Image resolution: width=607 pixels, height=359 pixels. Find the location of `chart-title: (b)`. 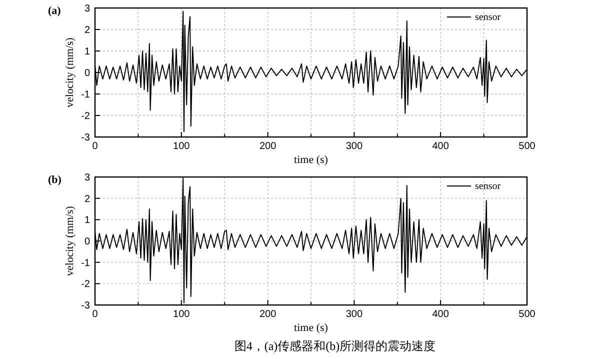

chart-title: (b) is located at coordinates (55, 180).